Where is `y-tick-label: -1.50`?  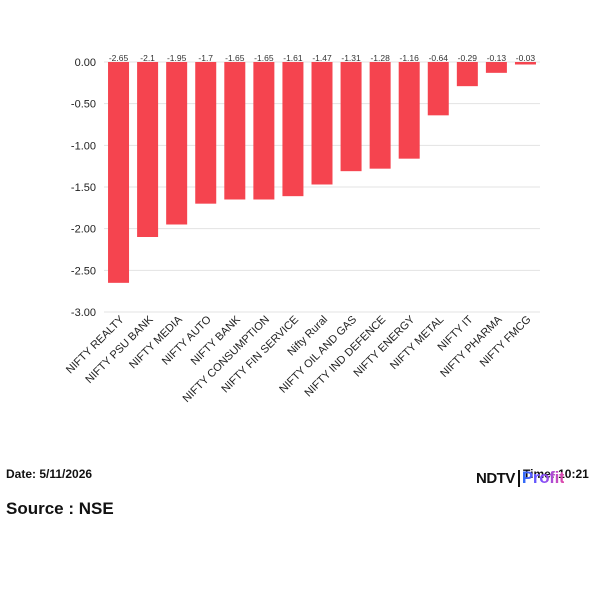
y-tick-label: -1.50 is located at coordinates (83, 188).